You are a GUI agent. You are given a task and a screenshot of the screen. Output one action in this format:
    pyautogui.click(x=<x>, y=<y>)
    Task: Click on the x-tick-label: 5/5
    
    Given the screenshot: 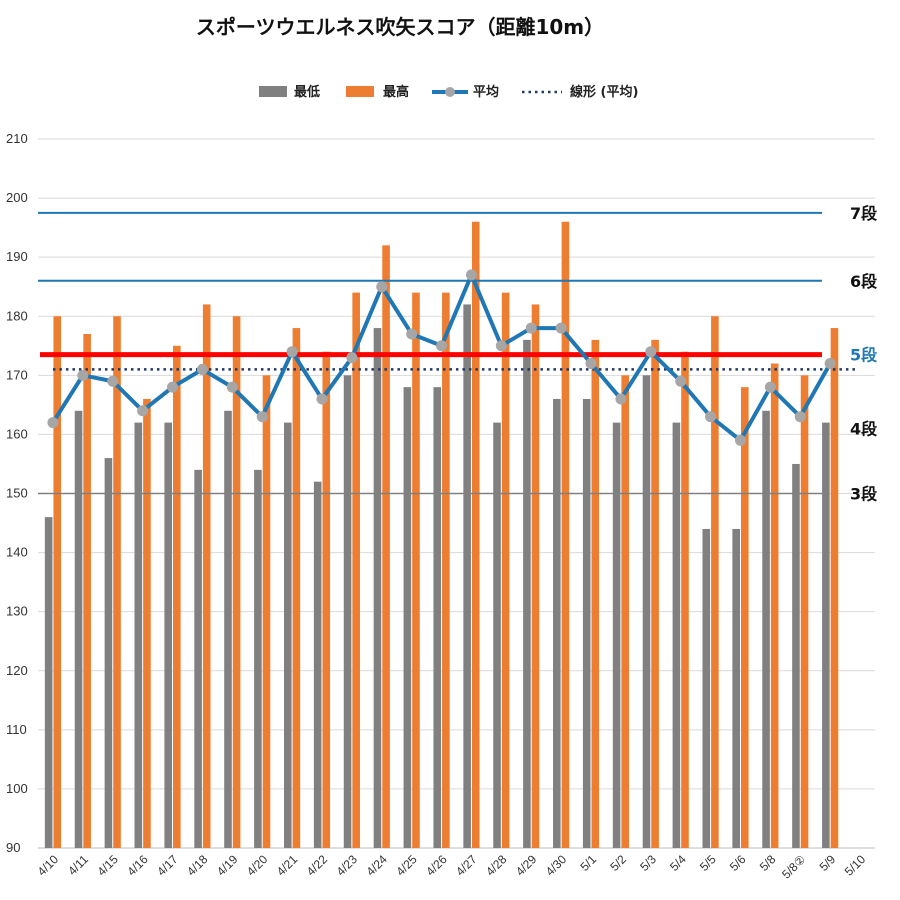 What is the action you would take?
    pyautogui.click(x=708, y=863)
    